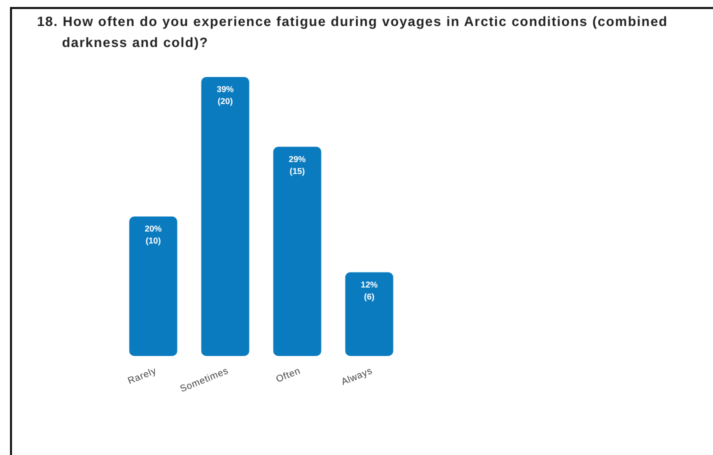 The image size is (713, 455). I want to click on data-label: 29% (15), so click(297, 165).